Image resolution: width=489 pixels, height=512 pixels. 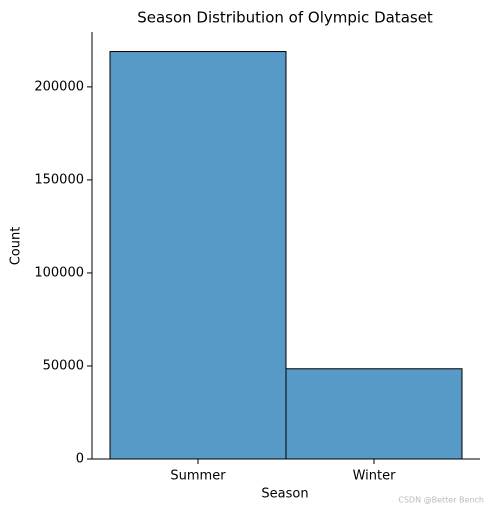 I want to click on y-tick-label: 0, so click(x=80, y=459).